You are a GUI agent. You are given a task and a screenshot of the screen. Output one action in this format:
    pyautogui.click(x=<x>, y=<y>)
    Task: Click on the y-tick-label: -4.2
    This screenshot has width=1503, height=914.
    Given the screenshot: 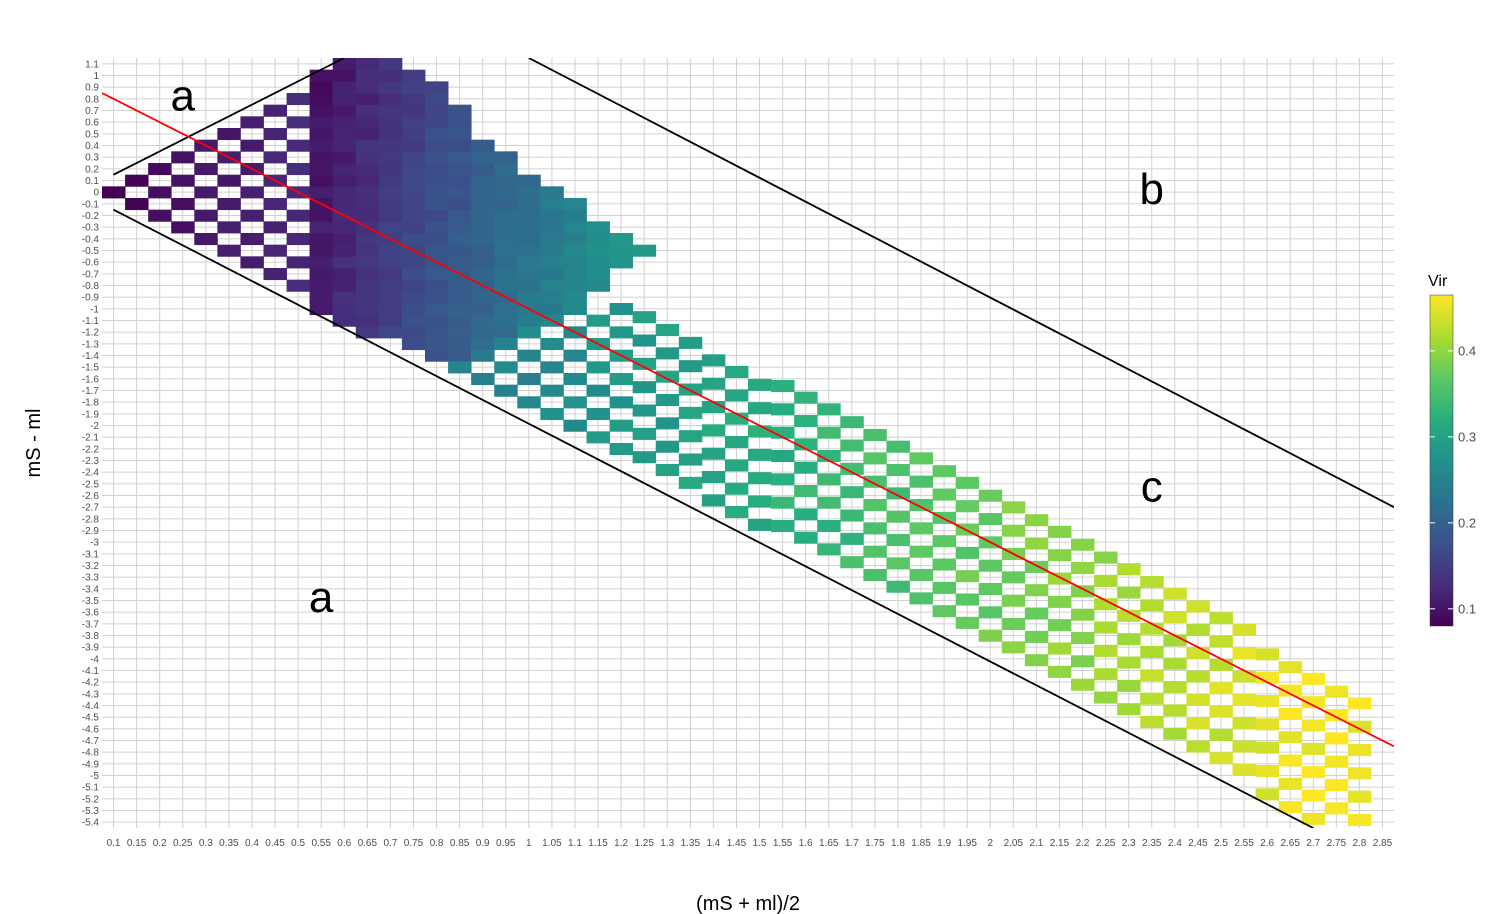 What is the action you would take?
    pyautogui.click(x=91, y=683)
    